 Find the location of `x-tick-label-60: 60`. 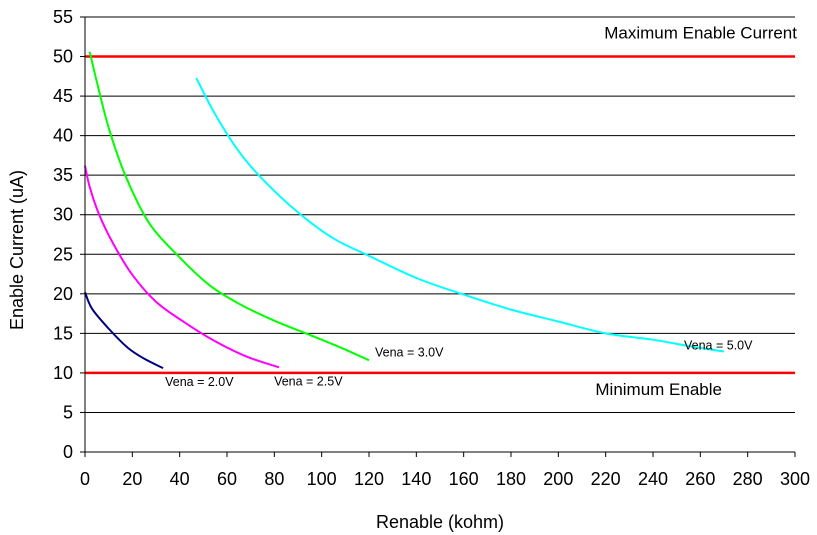

x-tick-label-60: 60 is located at coordinates (227, 479).